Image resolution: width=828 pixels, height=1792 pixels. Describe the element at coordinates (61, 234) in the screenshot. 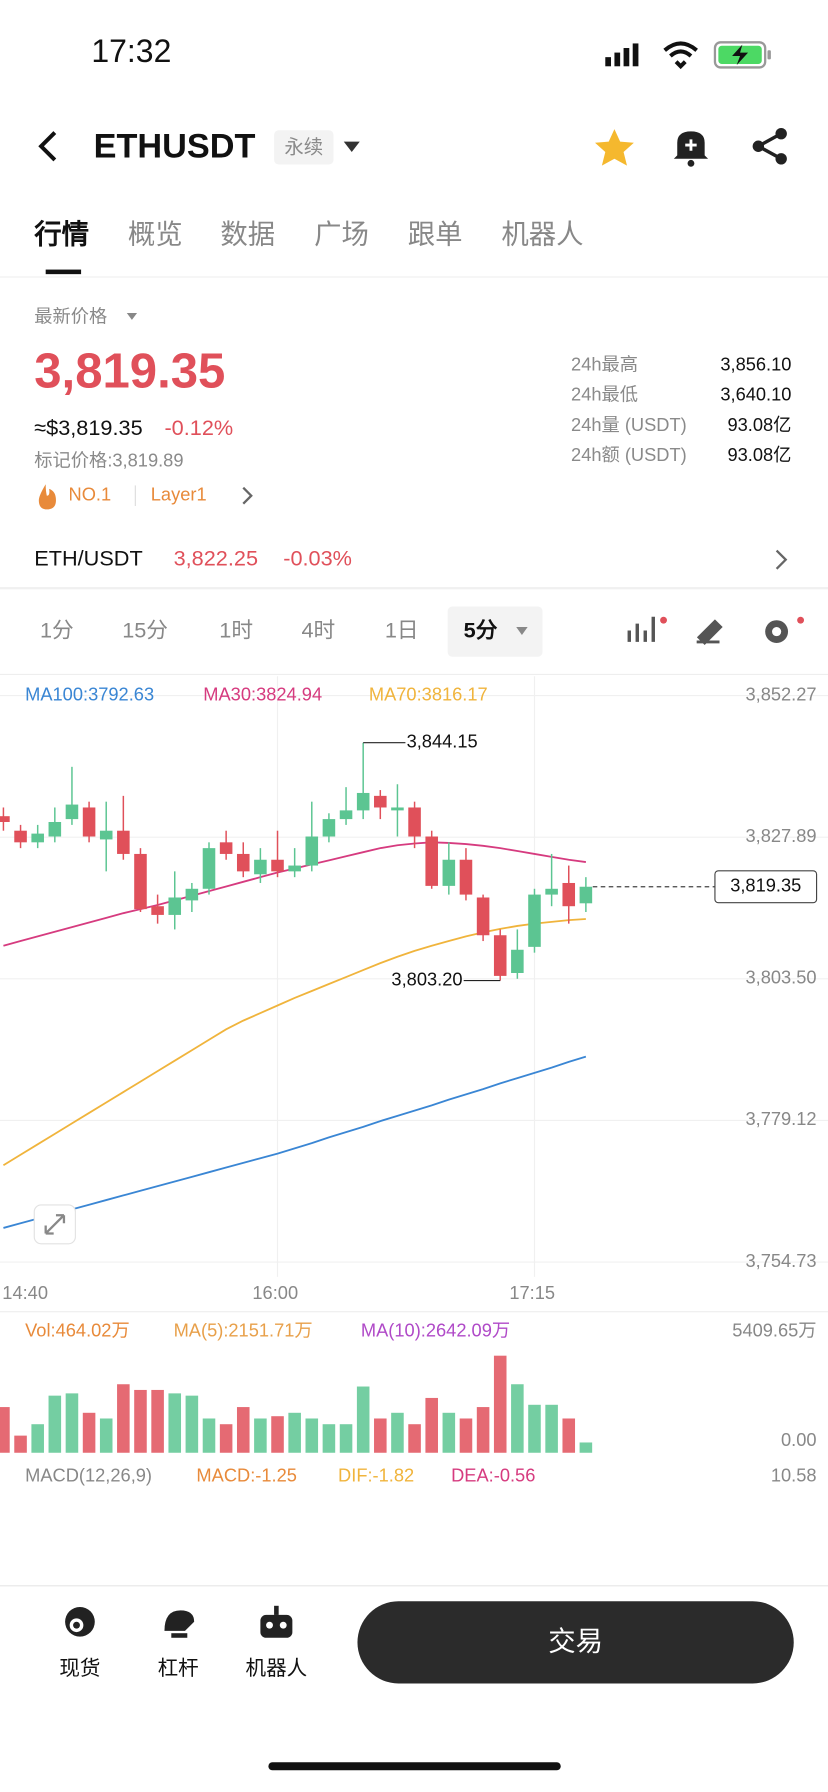

I see `tab: 行情` at that location.